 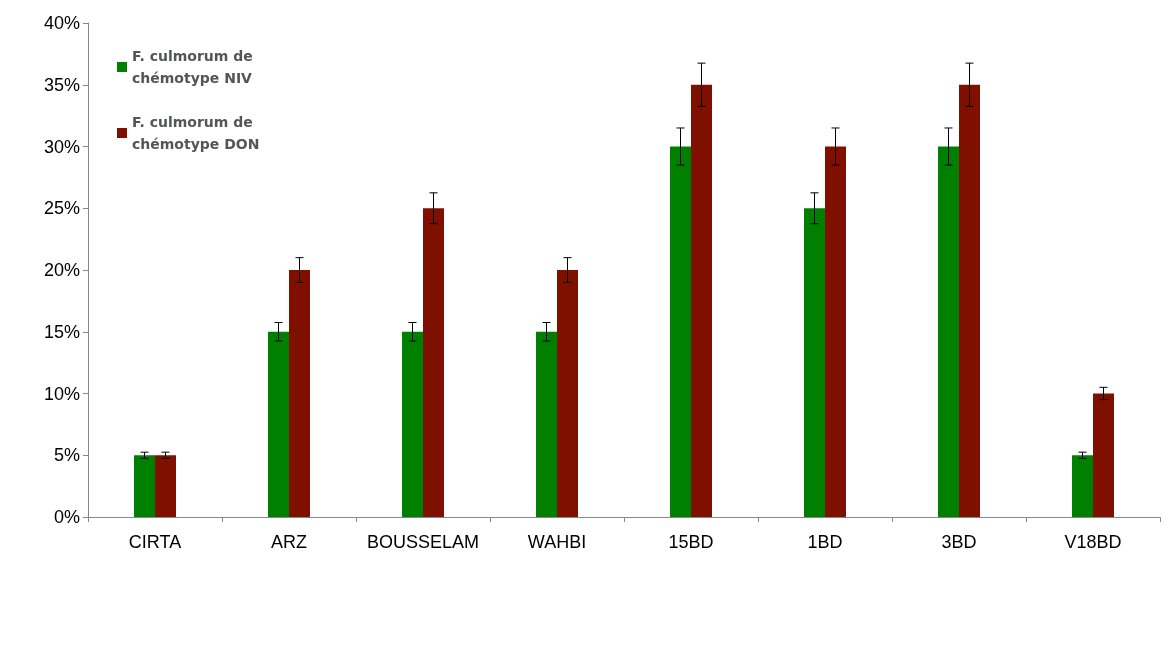 What do you see at coordinates (825, 542) in the screenshot?
I see `x-tick-label: 1BD` at bounding box center [825, 542].